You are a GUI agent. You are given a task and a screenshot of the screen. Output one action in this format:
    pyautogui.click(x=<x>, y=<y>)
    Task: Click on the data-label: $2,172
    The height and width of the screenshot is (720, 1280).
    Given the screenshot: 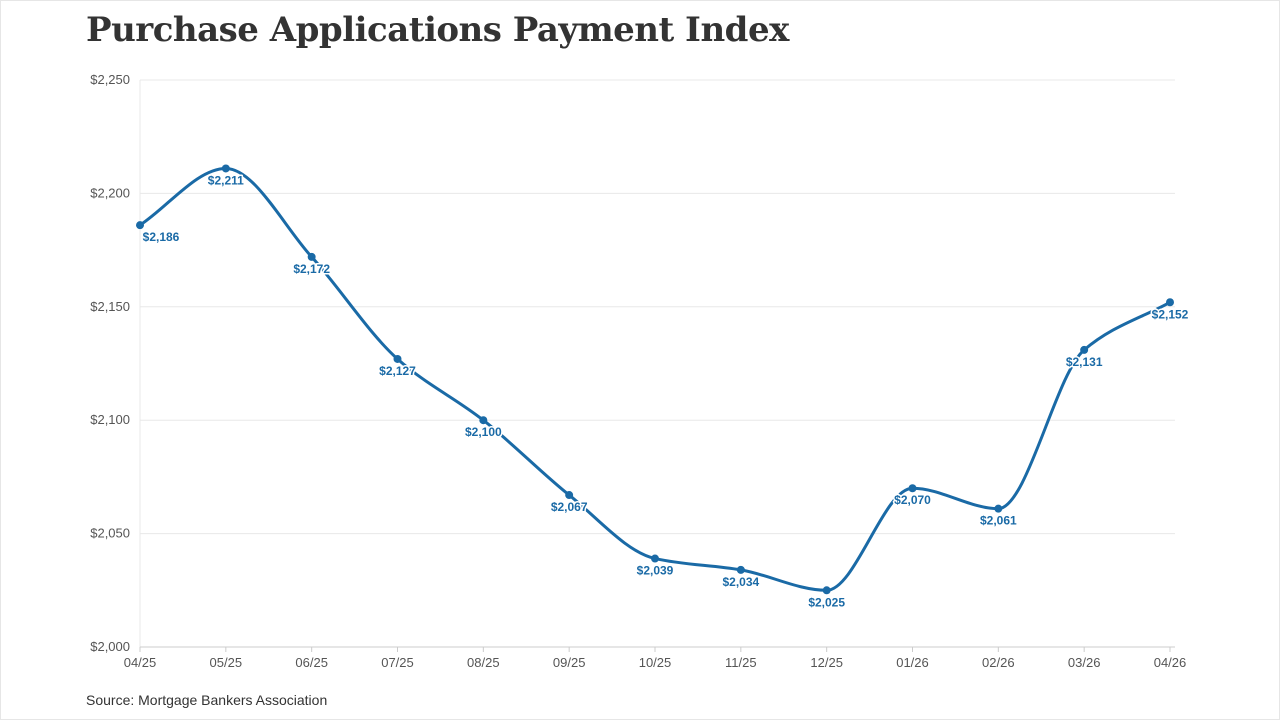 What is the action you would take?
    pyautogui.click(x=311, y=269)
    